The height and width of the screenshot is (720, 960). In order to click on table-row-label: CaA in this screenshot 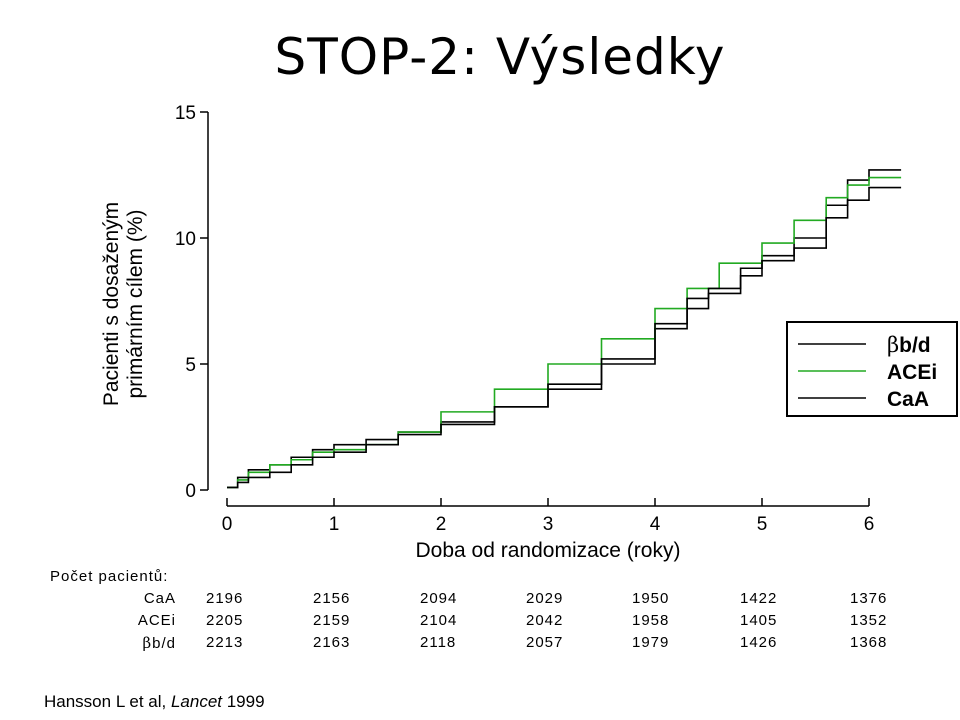, I will do `click(159, 598)`.